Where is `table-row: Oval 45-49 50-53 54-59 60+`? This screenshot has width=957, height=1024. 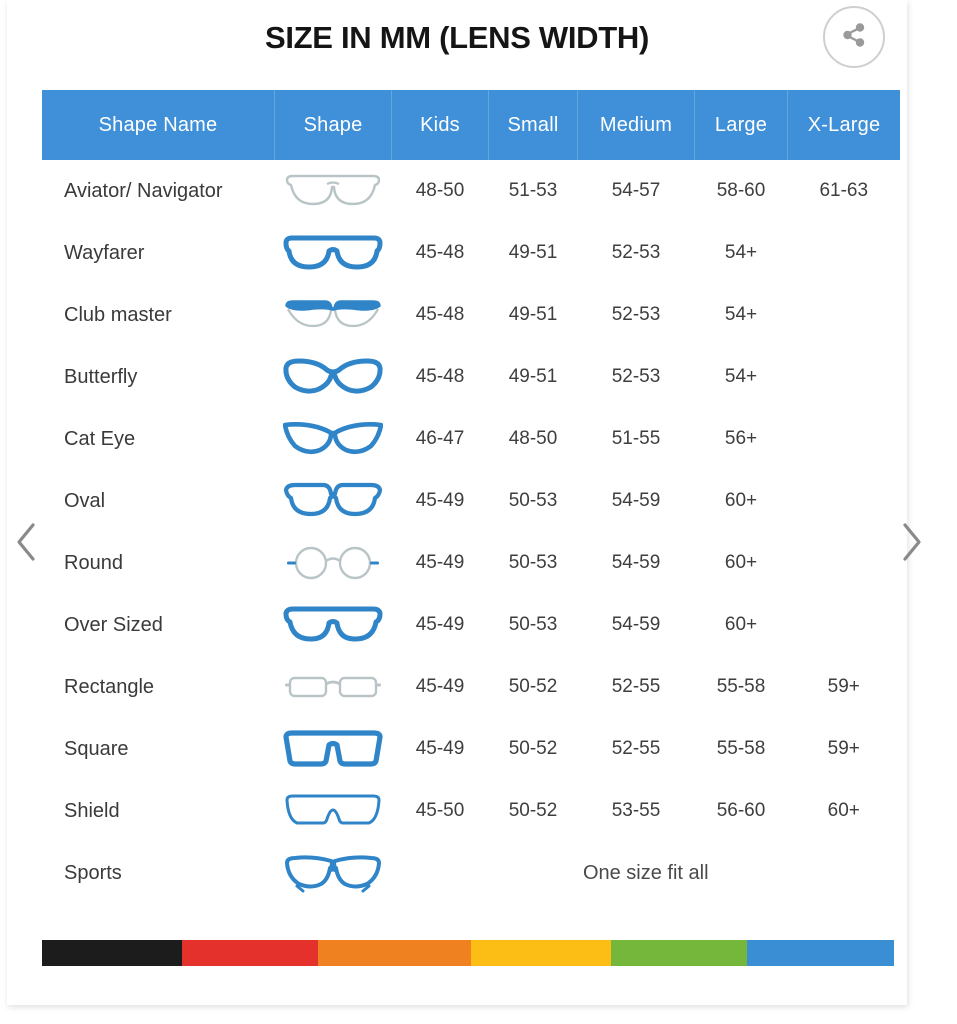
table-row: Oval 45-49 50-53 54-59 60+ is located at coordinates (471, 501).